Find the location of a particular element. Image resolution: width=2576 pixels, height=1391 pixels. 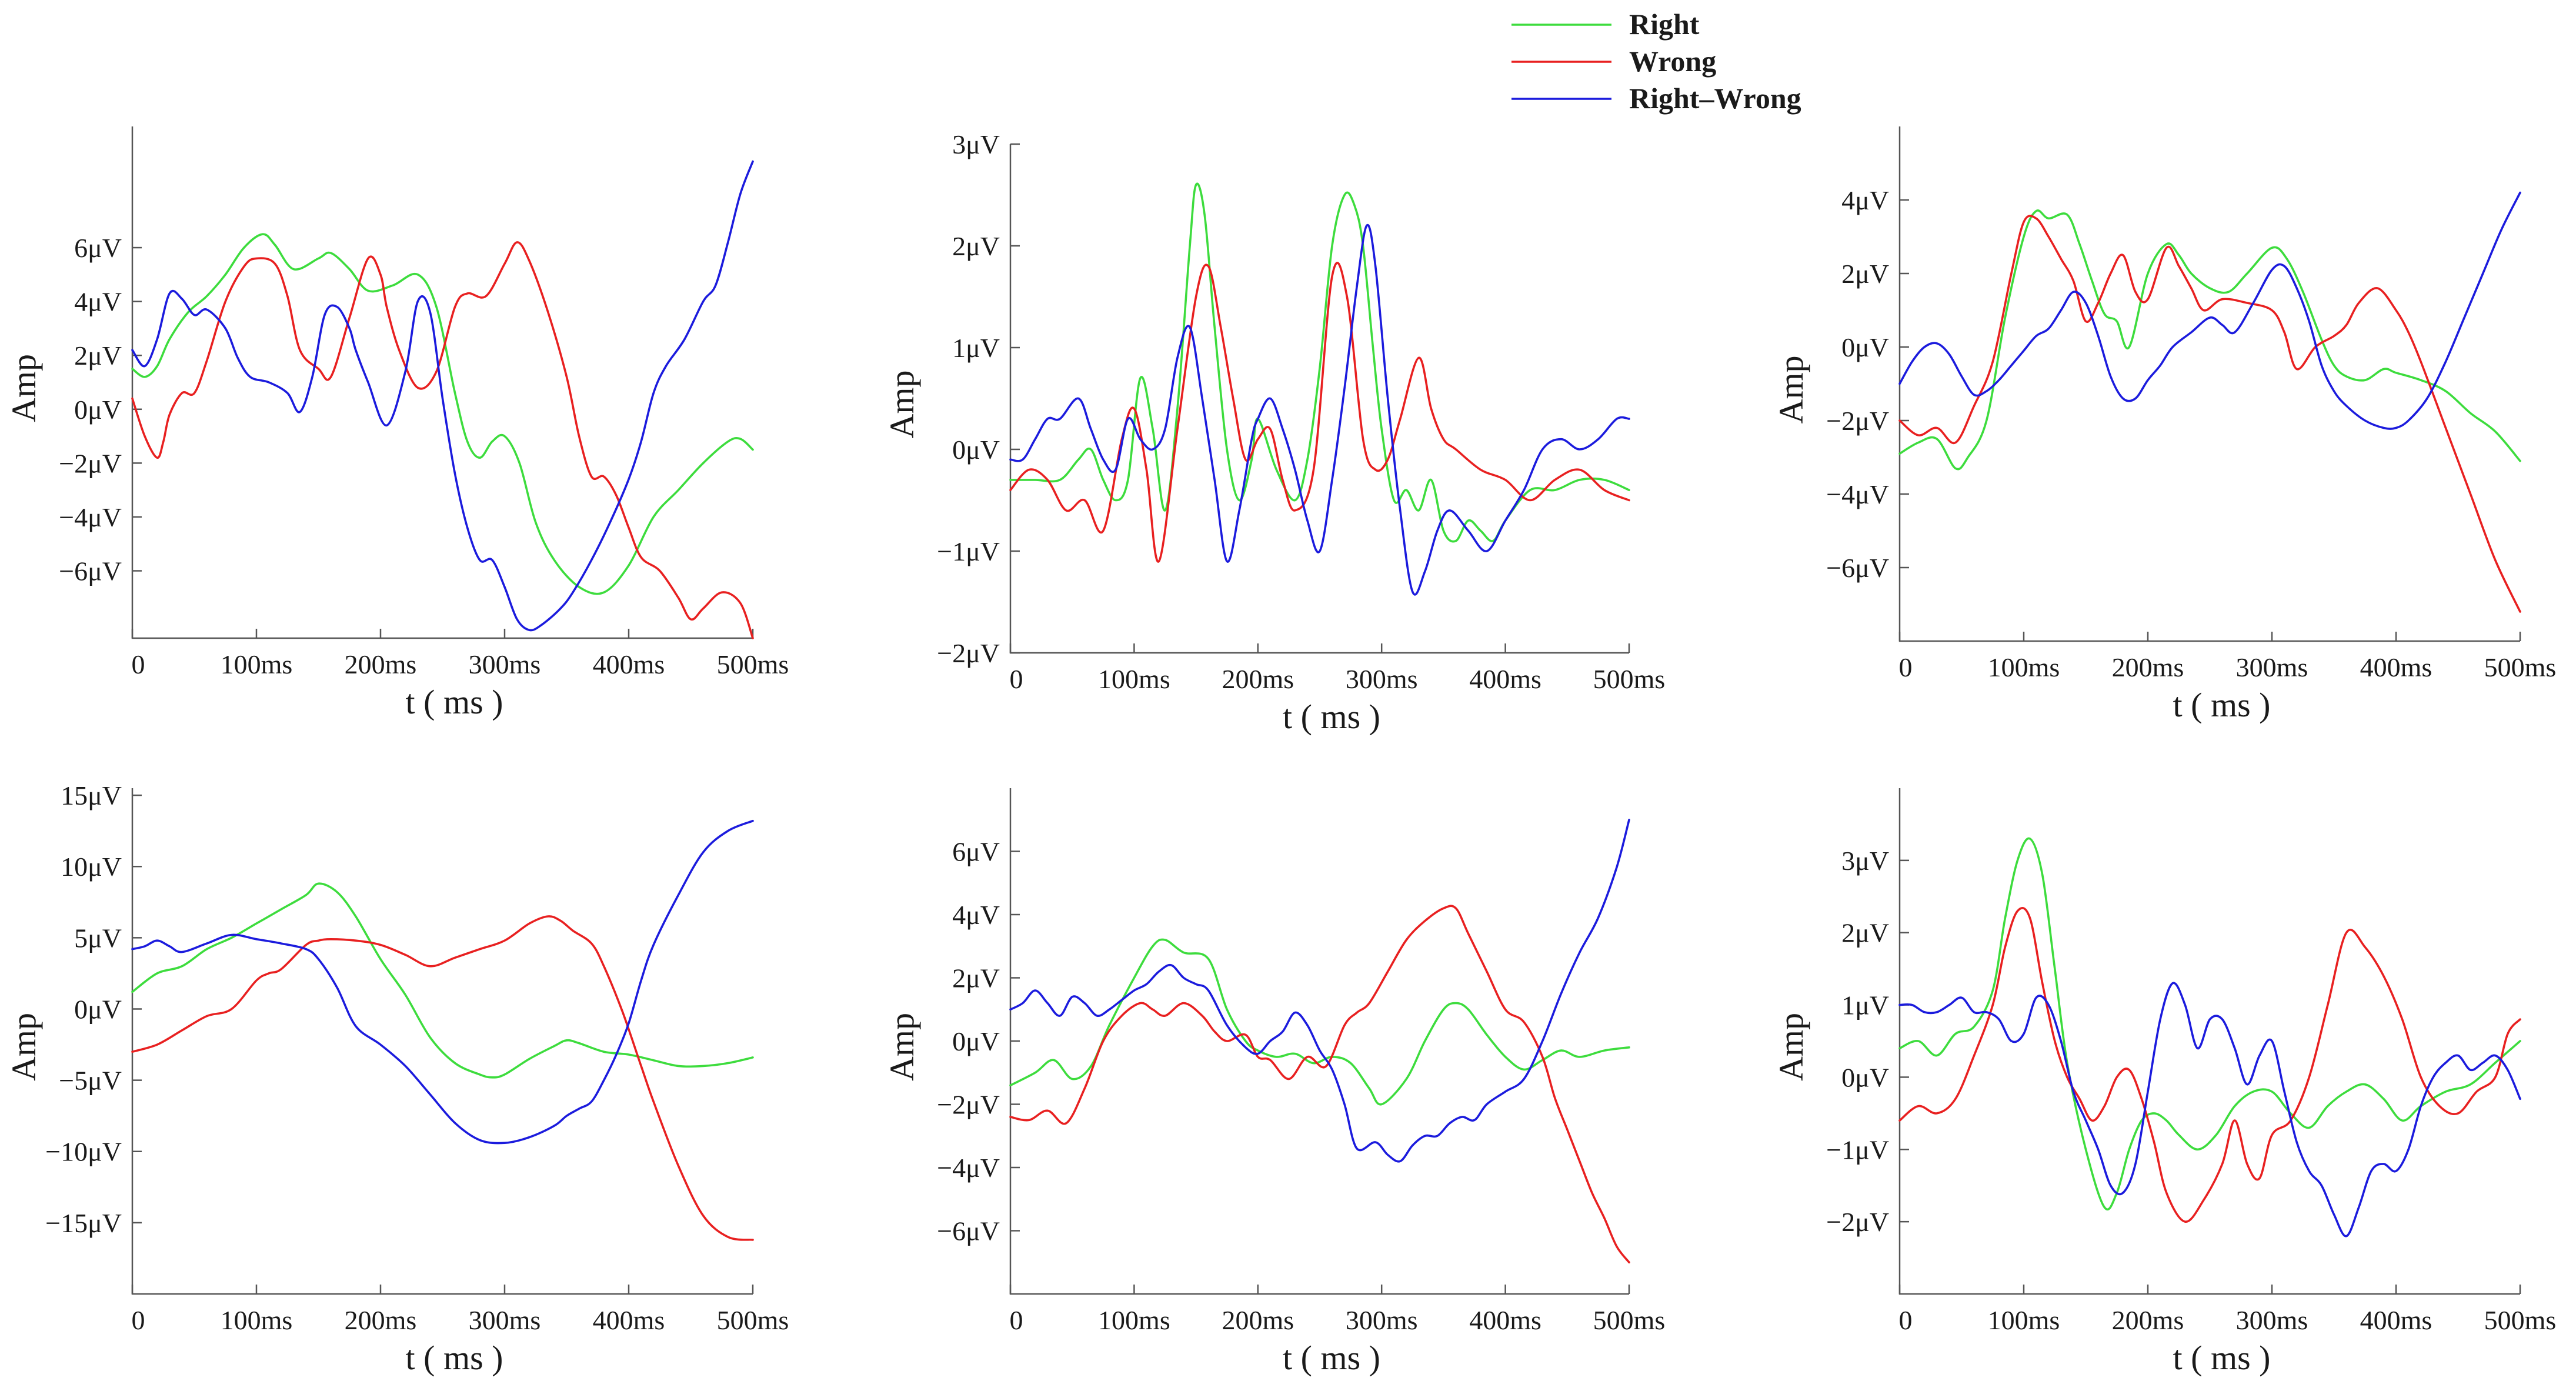

legend: Right Wrong Right–Wrong is located at coordinates (1656, 62).